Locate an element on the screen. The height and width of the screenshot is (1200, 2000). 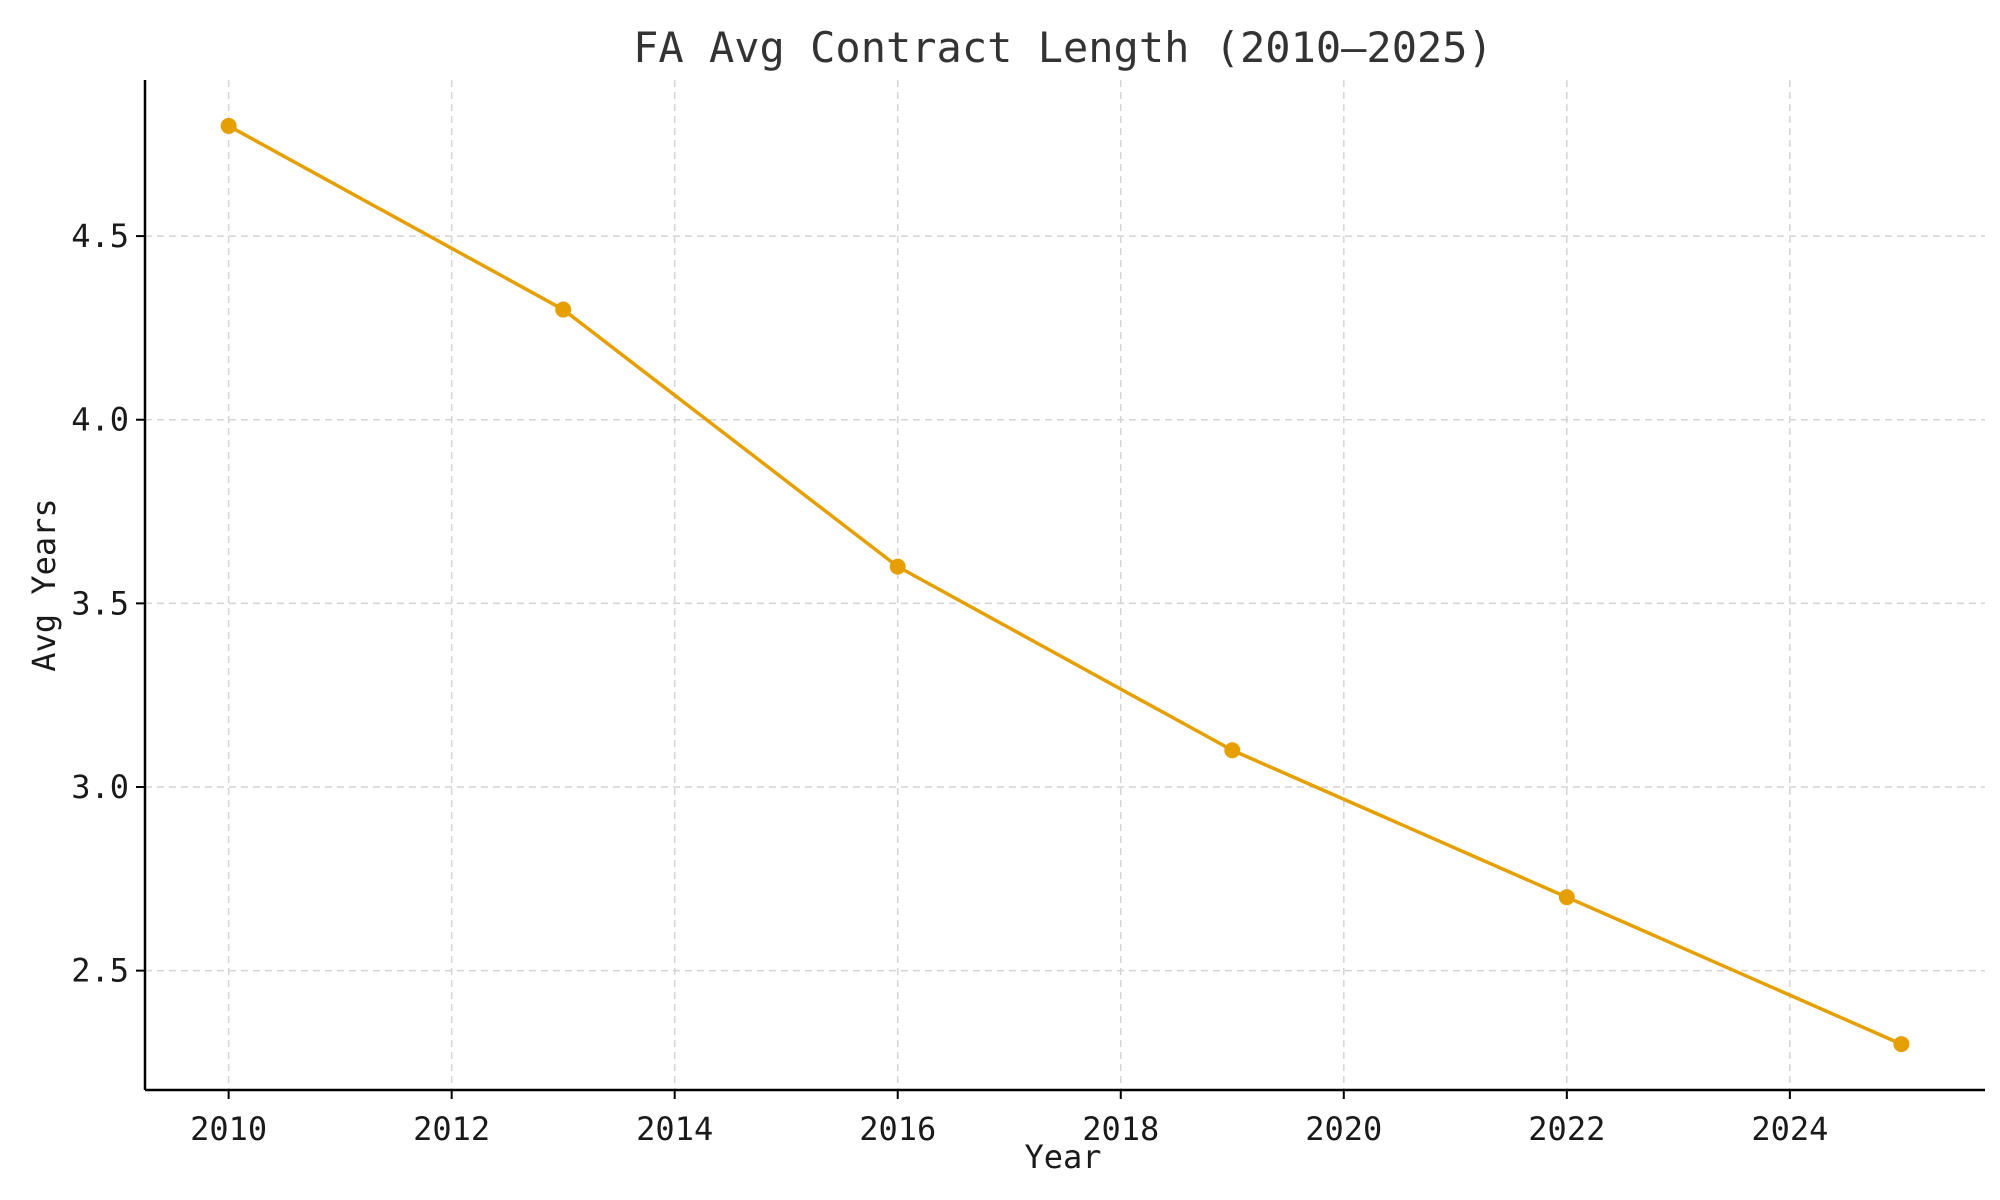
x-tick-label: 2016 is located at coordinates (897, 1129).